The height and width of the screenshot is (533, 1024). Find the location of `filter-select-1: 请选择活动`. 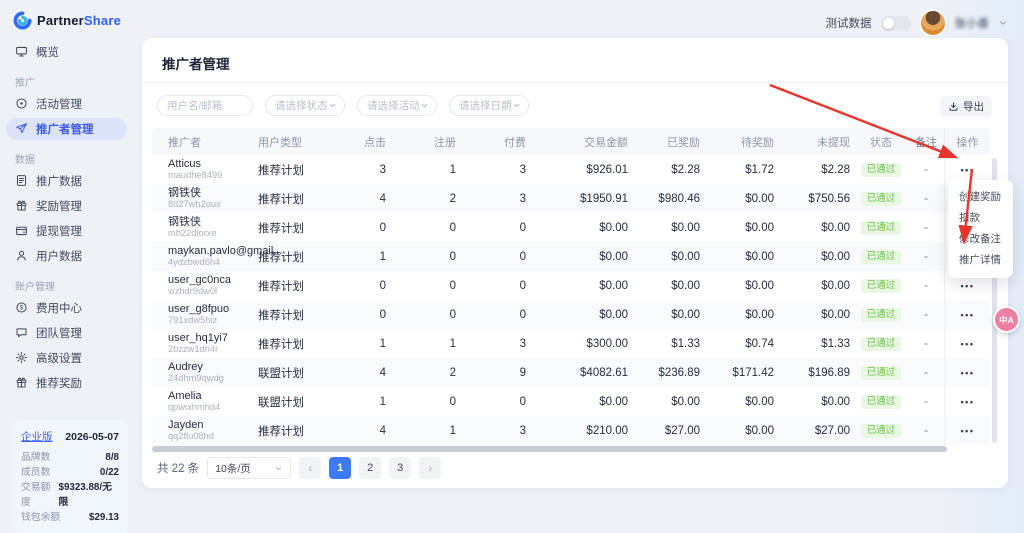

filter-select-1: 请选择活动 is located at coordinates (397, 105).